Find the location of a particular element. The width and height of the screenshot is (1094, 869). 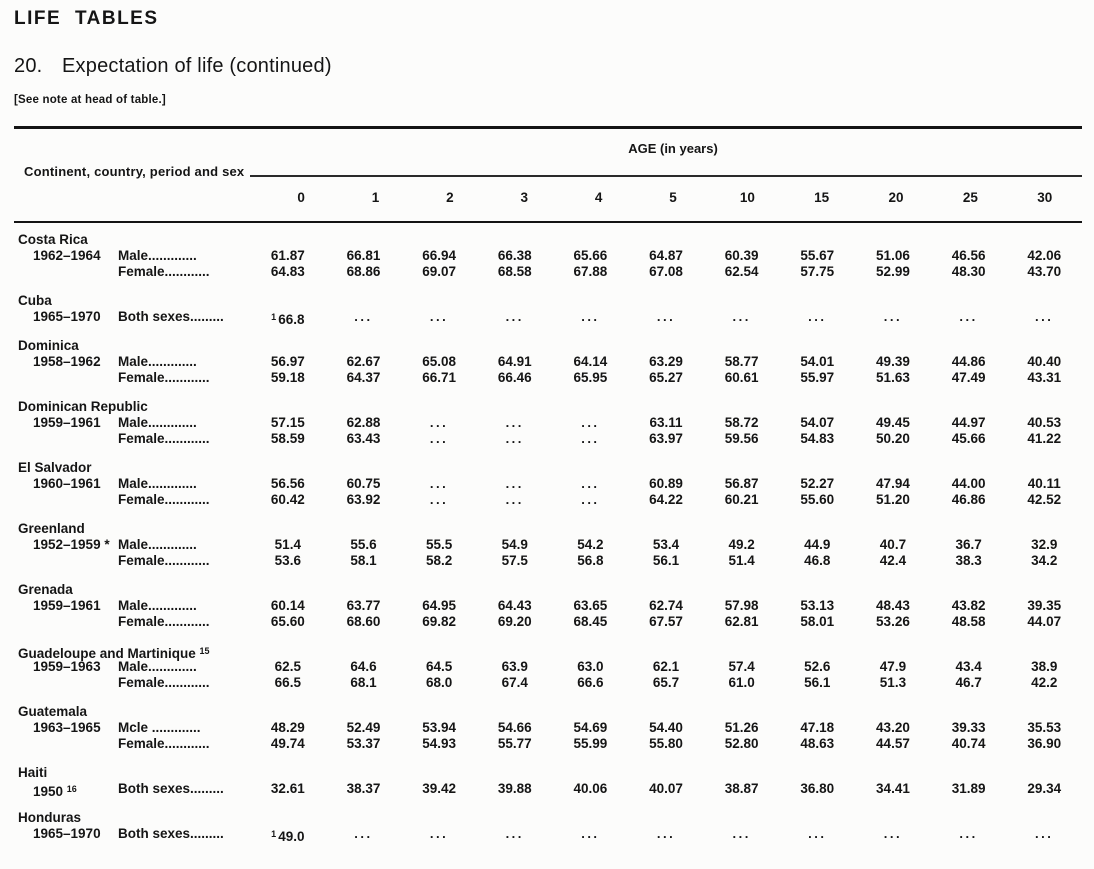

value-cell: 65.95 is located at coordinates (590, 377).